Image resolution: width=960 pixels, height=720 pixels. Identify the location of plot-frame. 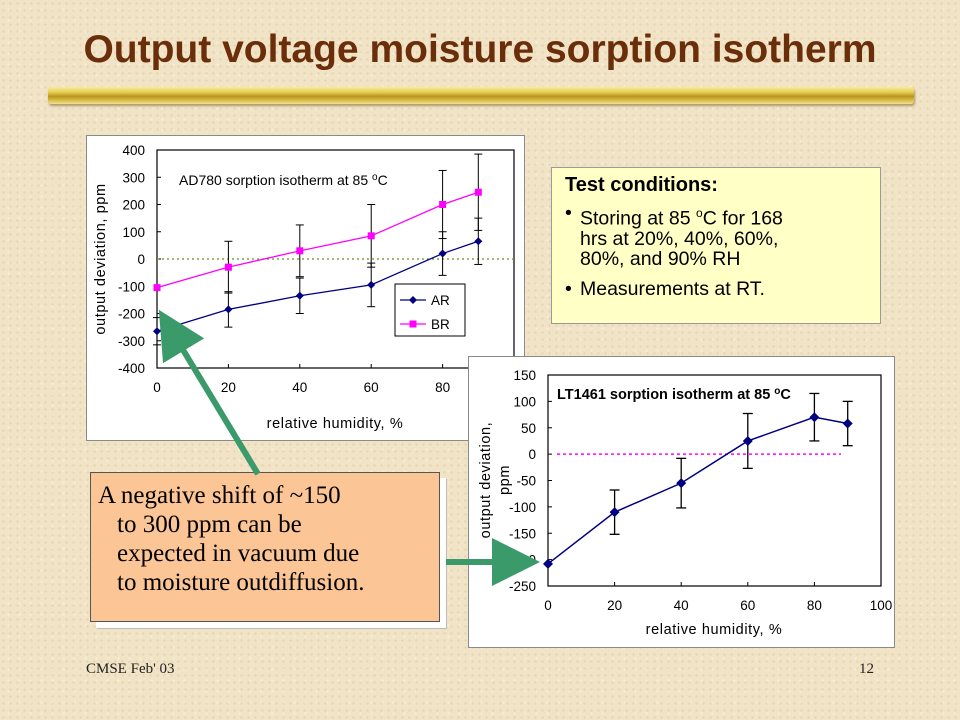
(714, 480).